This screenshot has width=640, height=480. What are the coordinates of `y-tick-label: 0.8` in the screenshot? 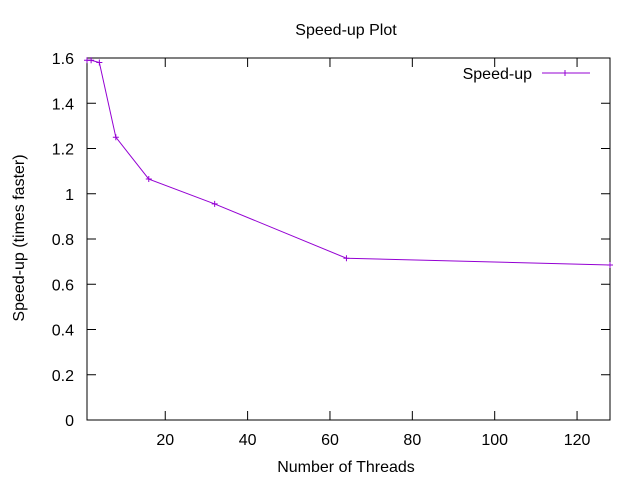 It's located at (63, 240).